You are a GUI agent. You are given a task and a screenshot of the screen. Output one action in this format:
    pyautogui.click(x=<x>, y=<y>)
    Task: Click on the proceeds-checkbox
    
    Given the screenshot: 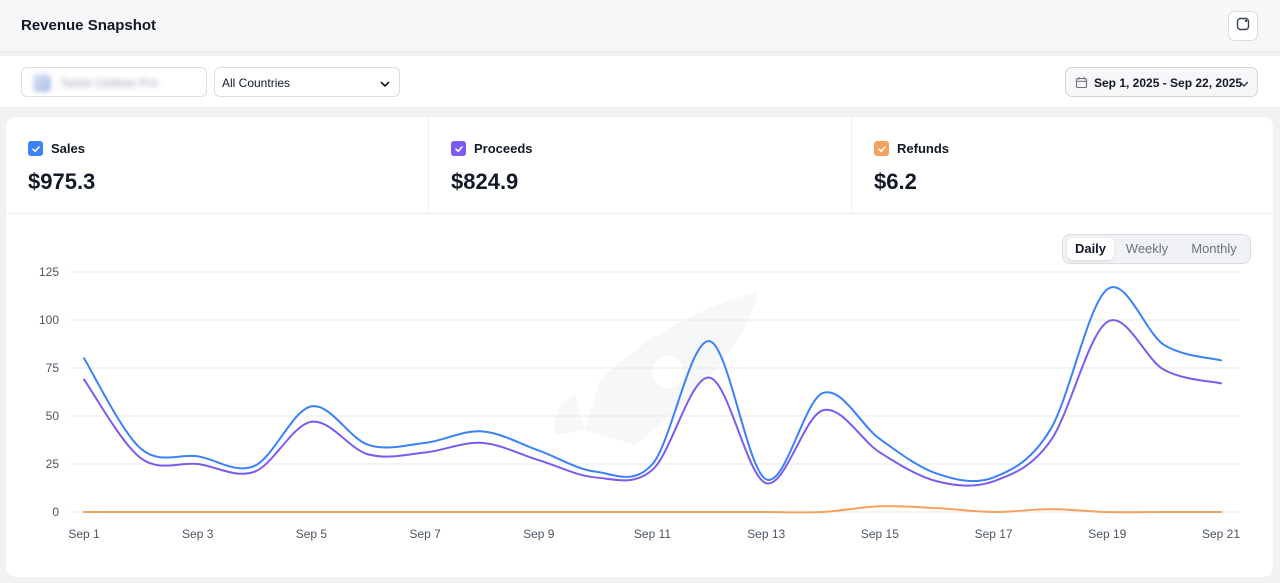 What is the action you would take?
    pyautogui.click(x=458, y=148)
    